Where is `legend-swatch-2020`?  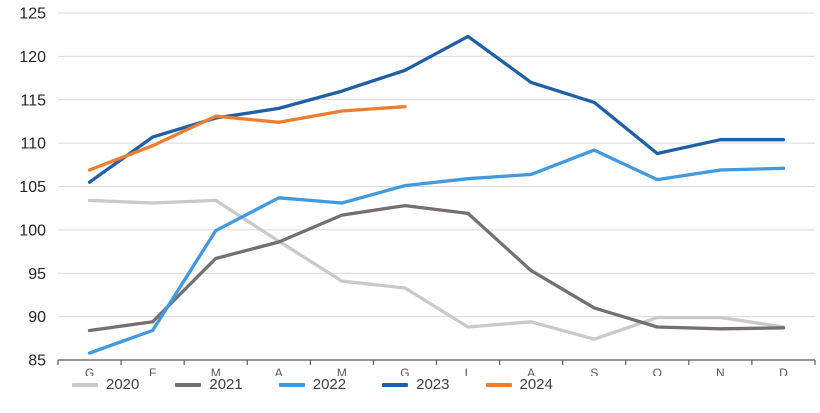
legend-swatch-2020 is located at coordinates (85, 384).